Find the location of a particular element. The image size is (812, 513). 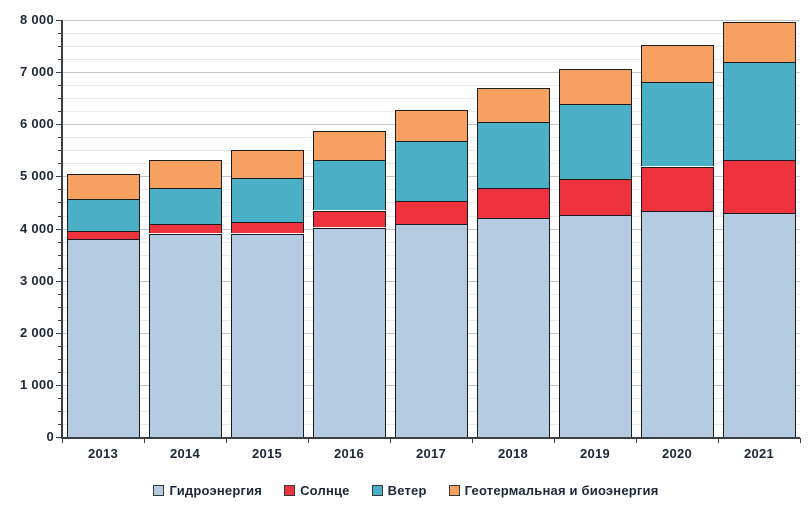

y-axis-tick-label: 1 000 is located at coordinates (36, 384).